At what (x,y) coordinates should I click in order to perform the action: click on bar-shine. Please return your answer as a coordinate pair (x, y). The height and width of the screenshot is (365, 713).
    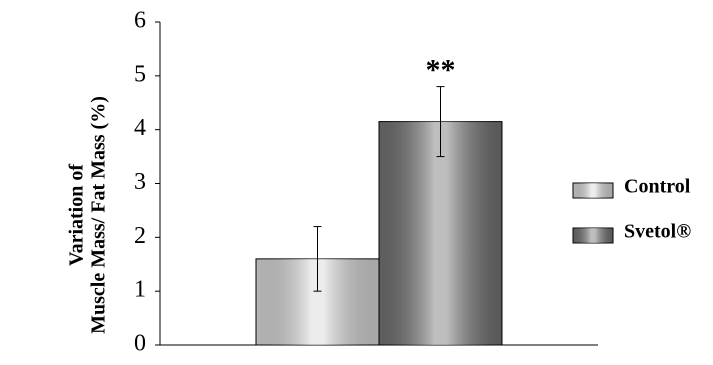
    Looking at the image, I should click on (440, 233).